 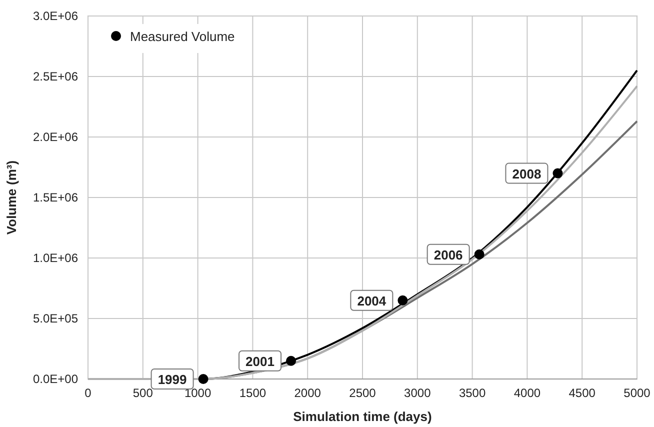 I want to click on y-tick-label: 3.0E+06, so click(x=55, y=16).